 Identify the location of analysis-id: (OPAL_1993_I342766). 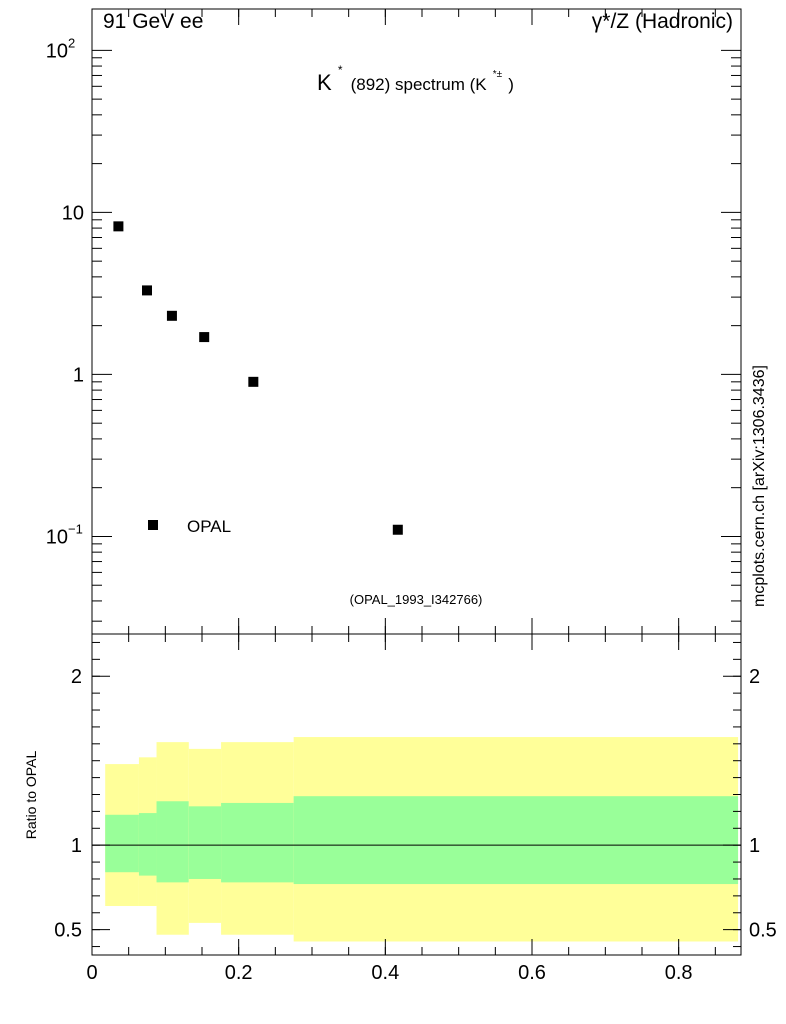
(416, 599).